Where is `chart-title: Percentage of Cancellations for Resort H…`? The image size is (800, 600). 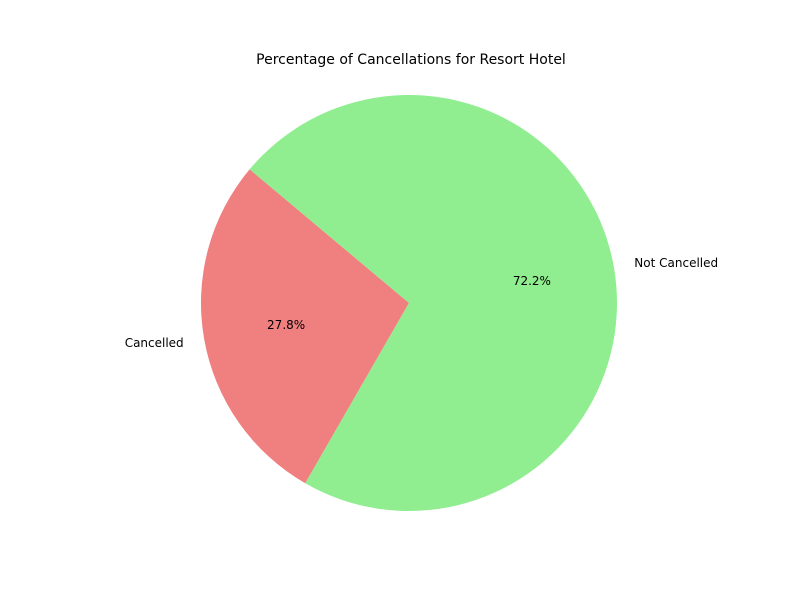
chart-title: Percentage of Cancellations for Resort H… is located at coordinates (411, 60).